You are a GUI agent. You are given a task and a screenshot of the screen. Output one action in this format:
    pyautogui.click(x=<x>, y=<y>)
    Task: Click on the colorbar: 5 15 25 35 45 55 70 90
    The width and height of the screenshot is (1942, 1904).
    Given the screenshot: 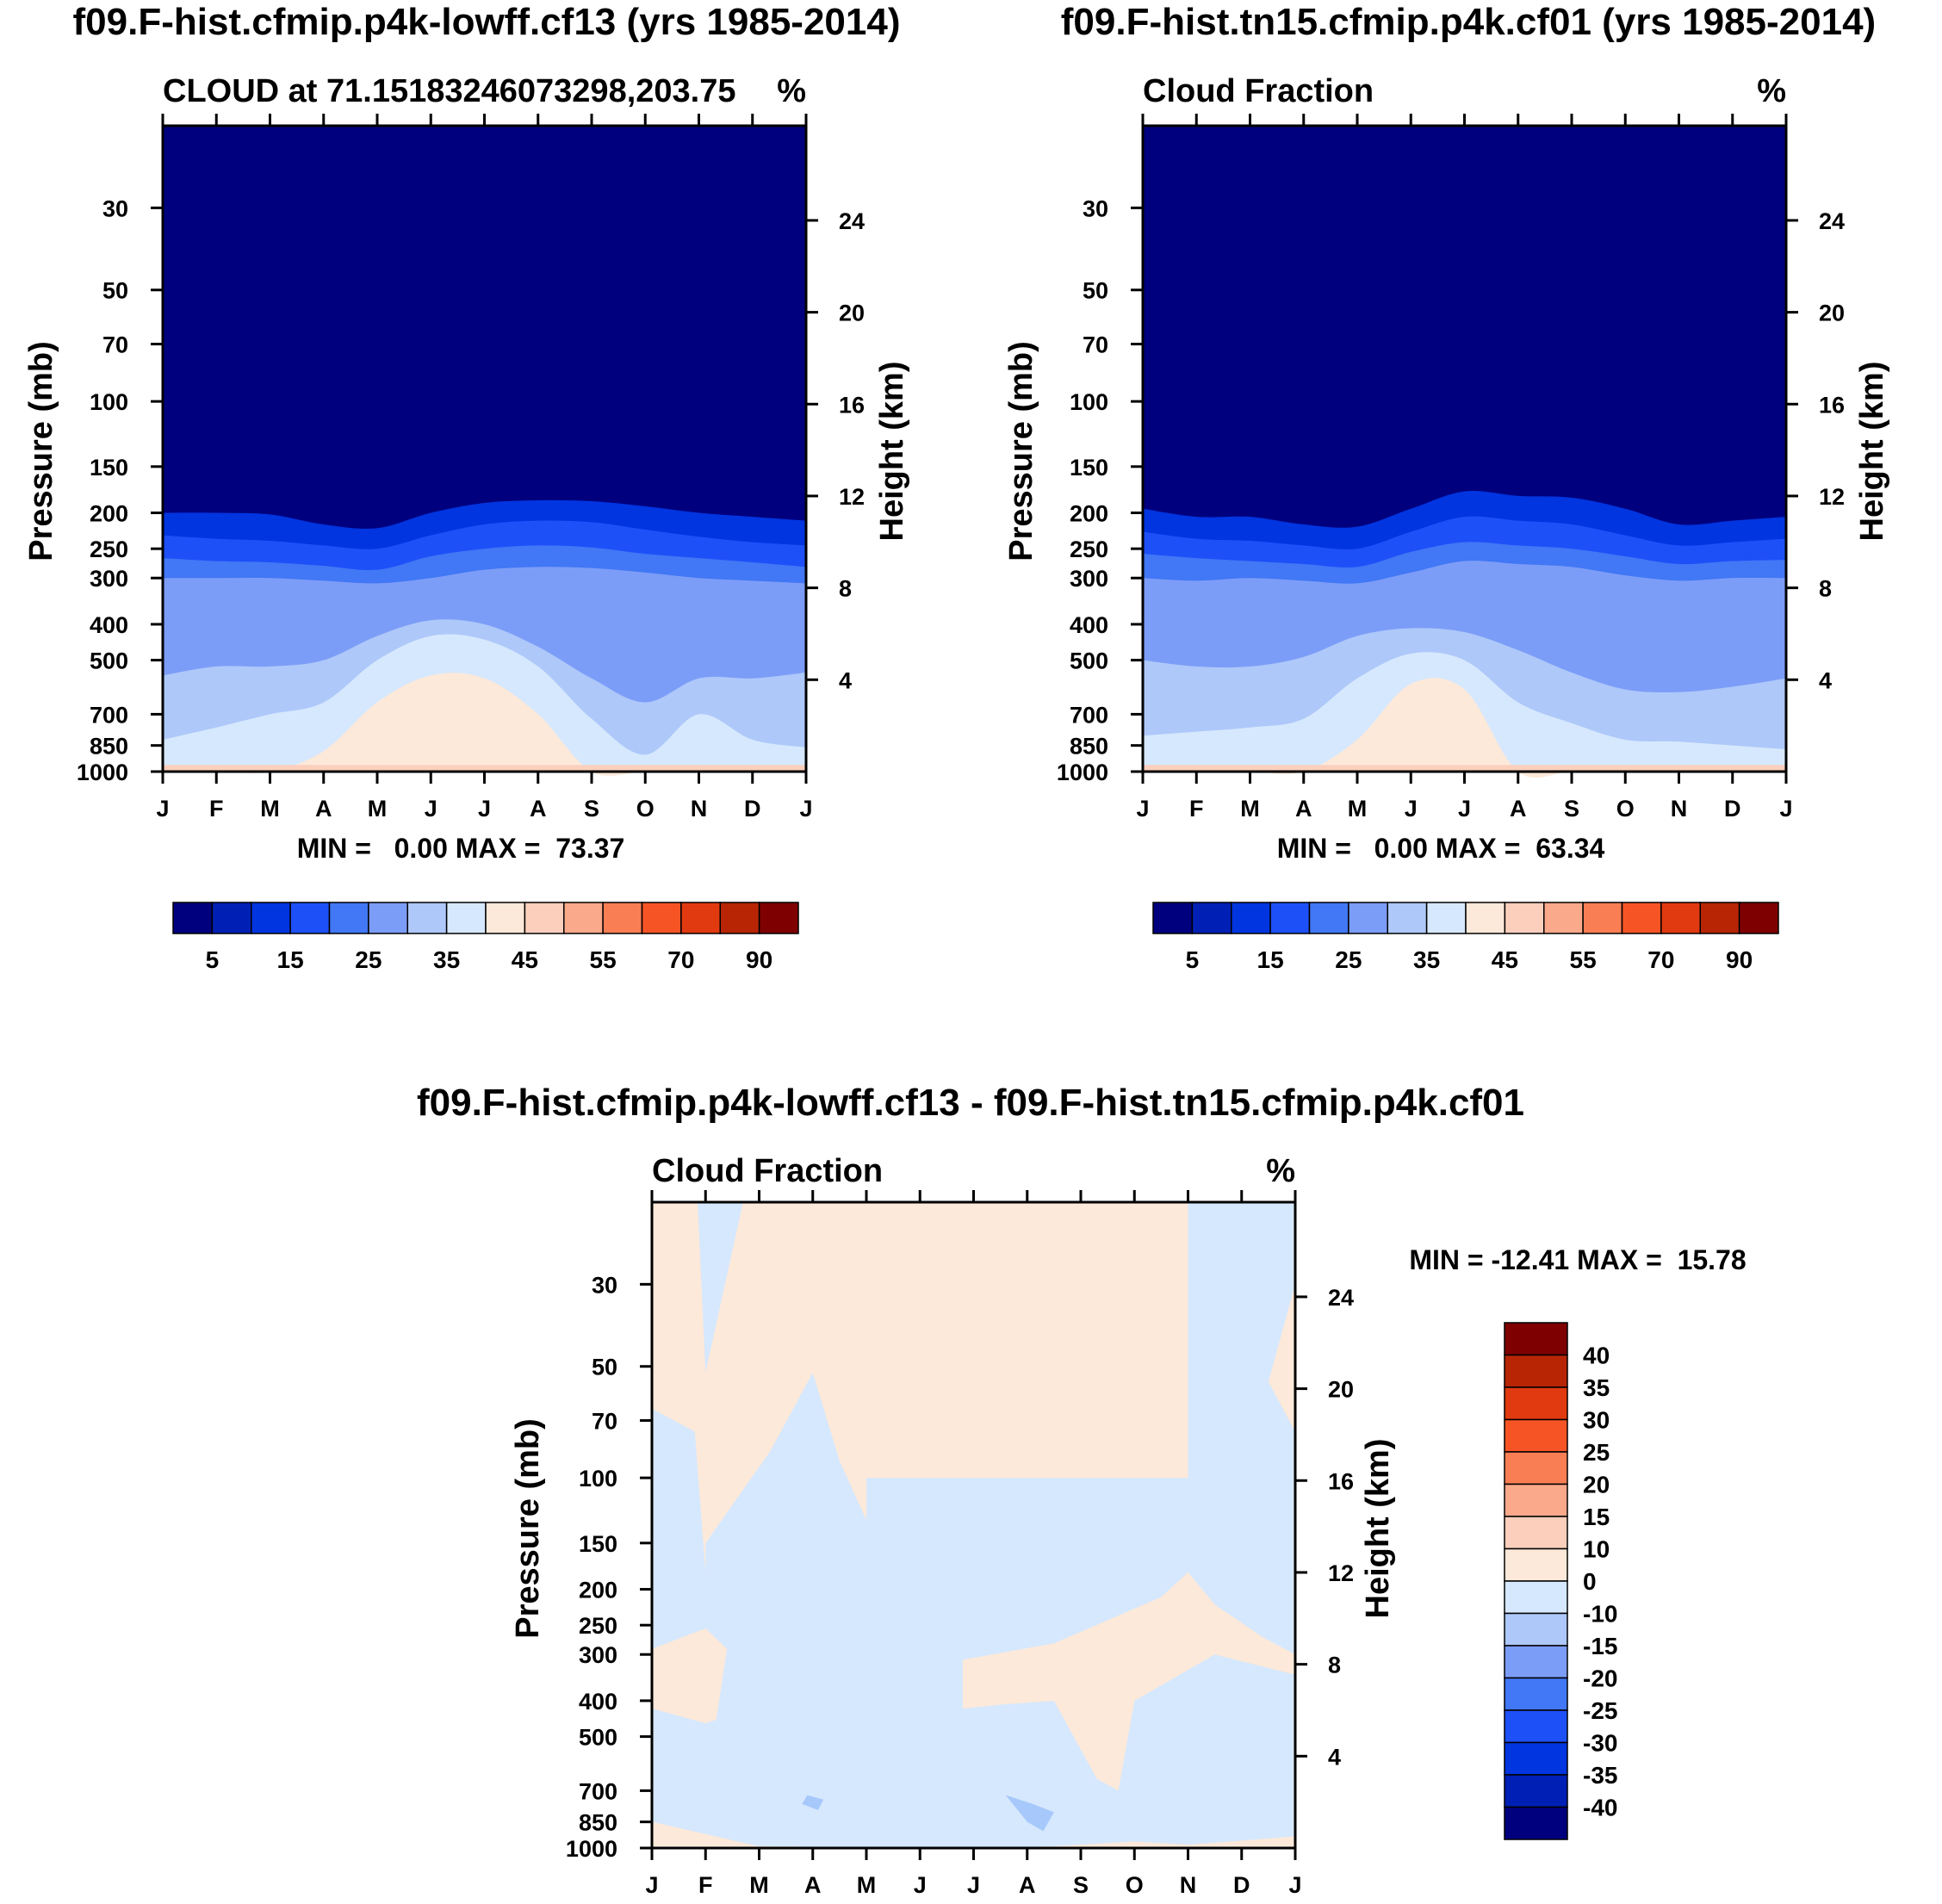 What is the action you would take?
    pyautogui.click(x=485, y=938)
    